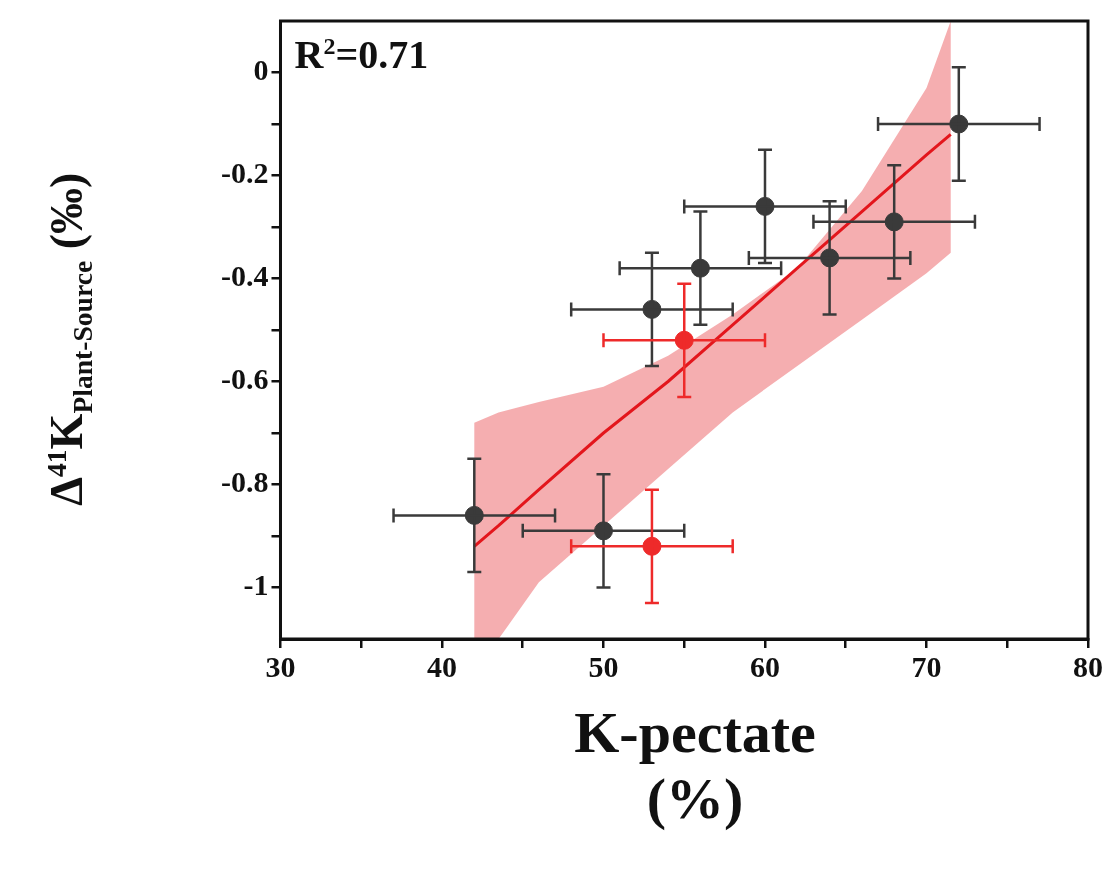 The height and width of the screenshot is (888, 1115). I want to click on annotation: R$^{2}$=0.71, so click(361, 54).